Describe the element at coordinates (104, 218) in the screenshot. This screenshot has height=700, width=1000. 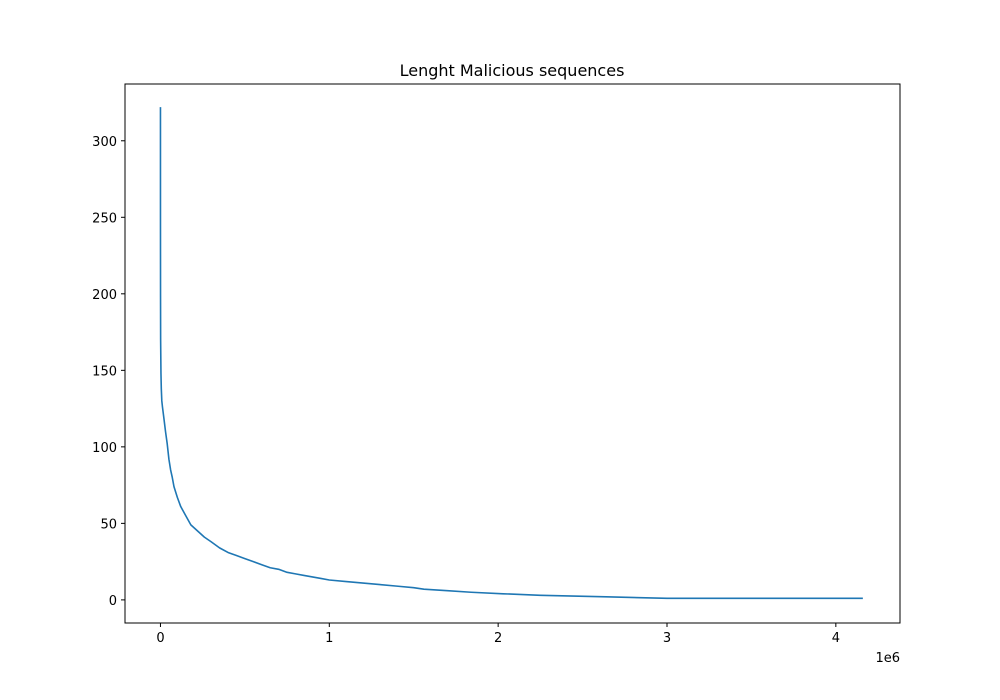
I see `y-tick-label: 250` at that location.